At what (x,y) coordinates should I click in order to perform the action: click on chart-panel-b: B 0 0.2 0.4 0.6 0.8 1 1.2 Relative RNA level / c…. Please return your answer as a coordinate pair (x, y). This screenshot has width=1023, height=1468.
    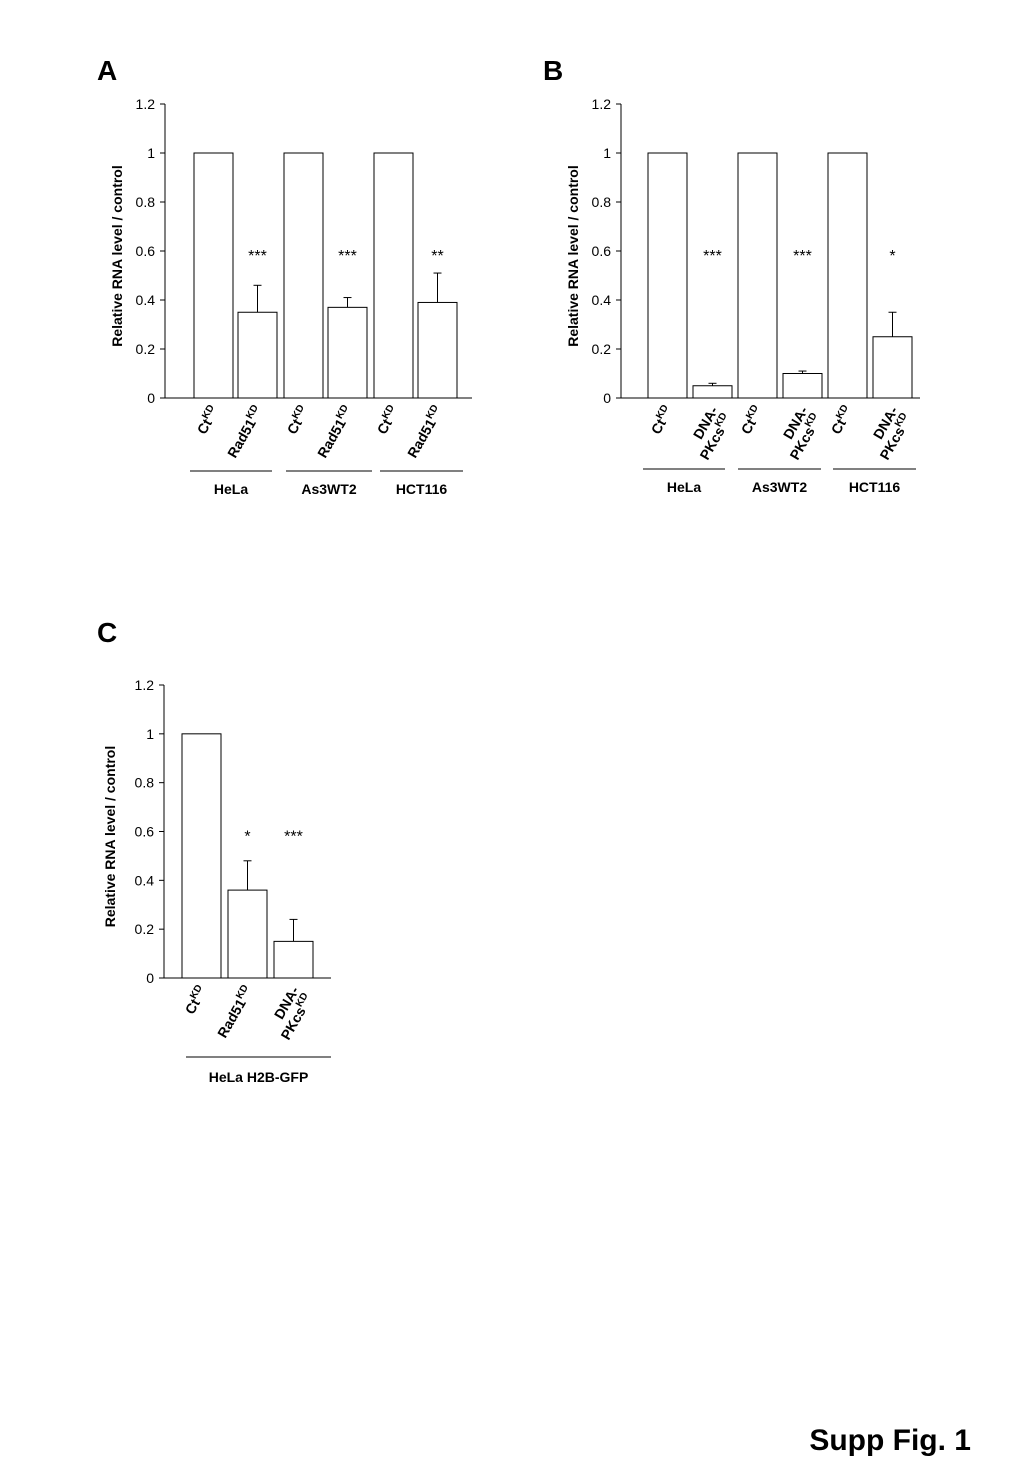
    Looking at the image, I should click on (731, 275).